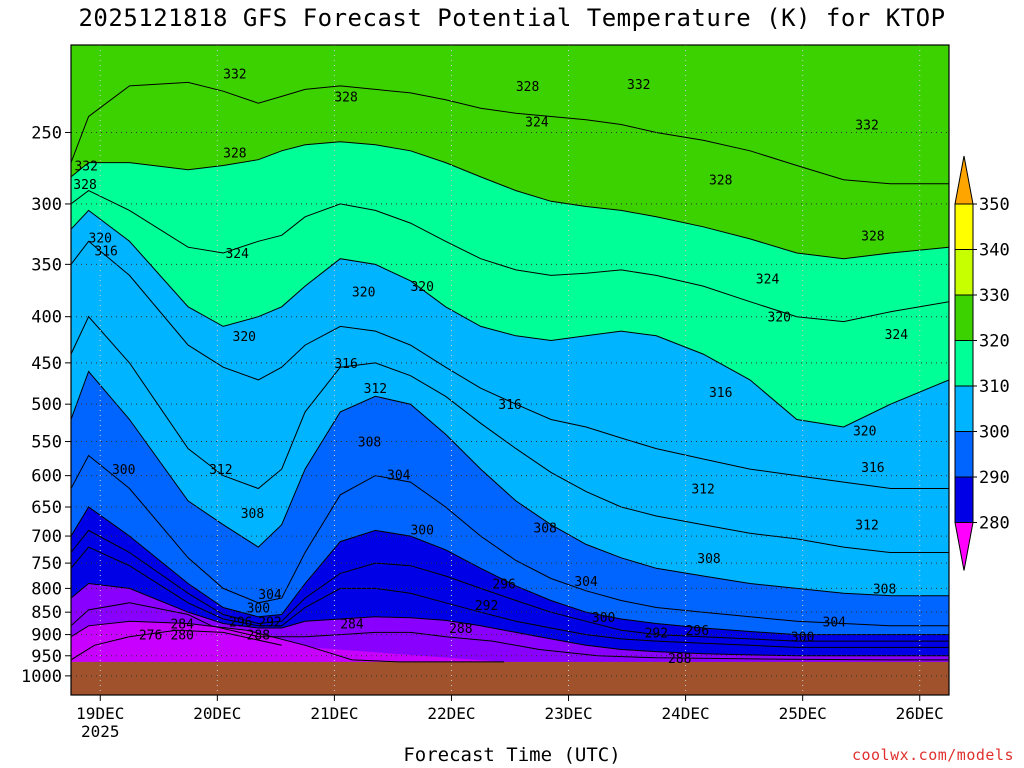  I want to click on colorbar-label: 340, so click(994, 251).